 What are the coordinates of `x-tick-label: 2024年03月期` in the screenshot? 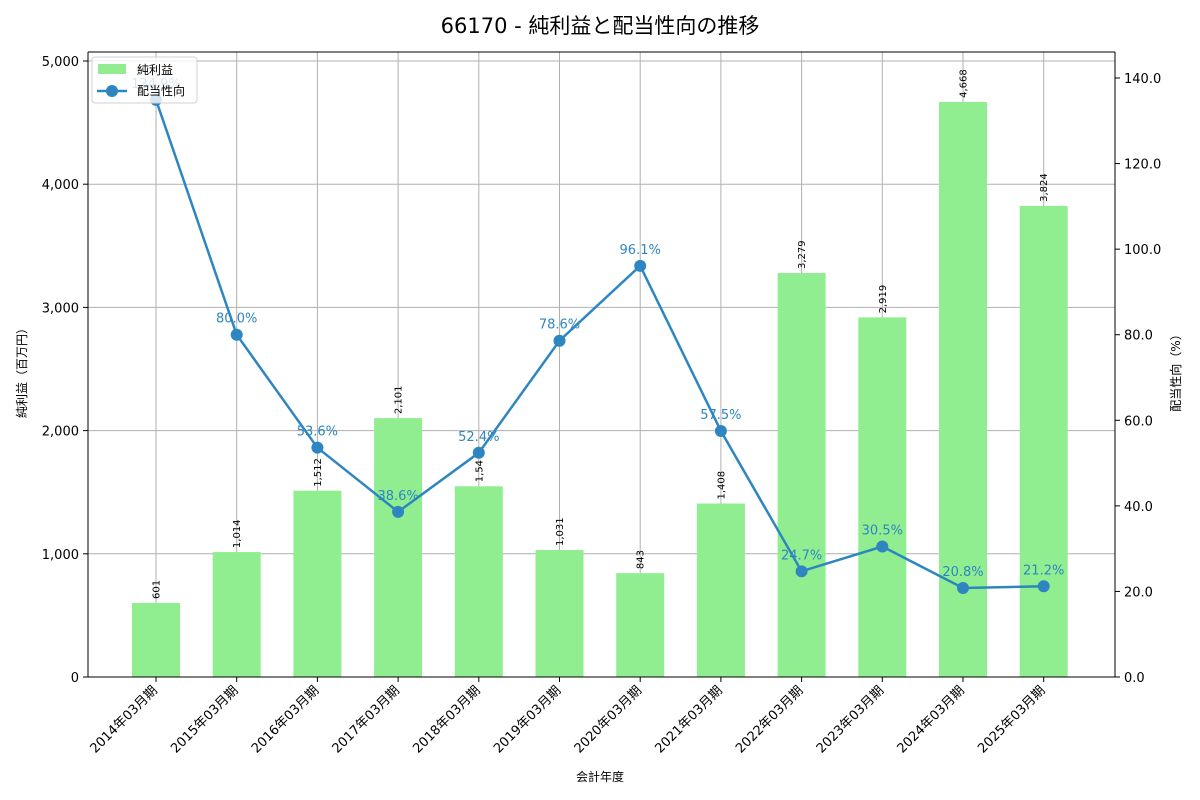 It's located at (931, 719).